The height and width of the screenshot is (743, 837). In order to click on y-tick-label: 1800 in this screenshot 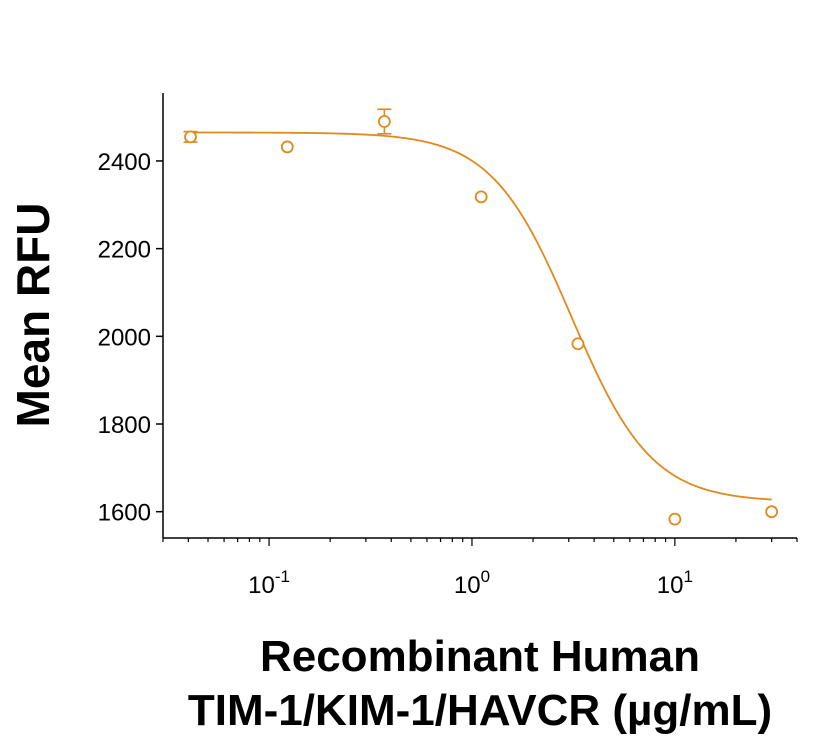, I will do `click(124, 425)`.